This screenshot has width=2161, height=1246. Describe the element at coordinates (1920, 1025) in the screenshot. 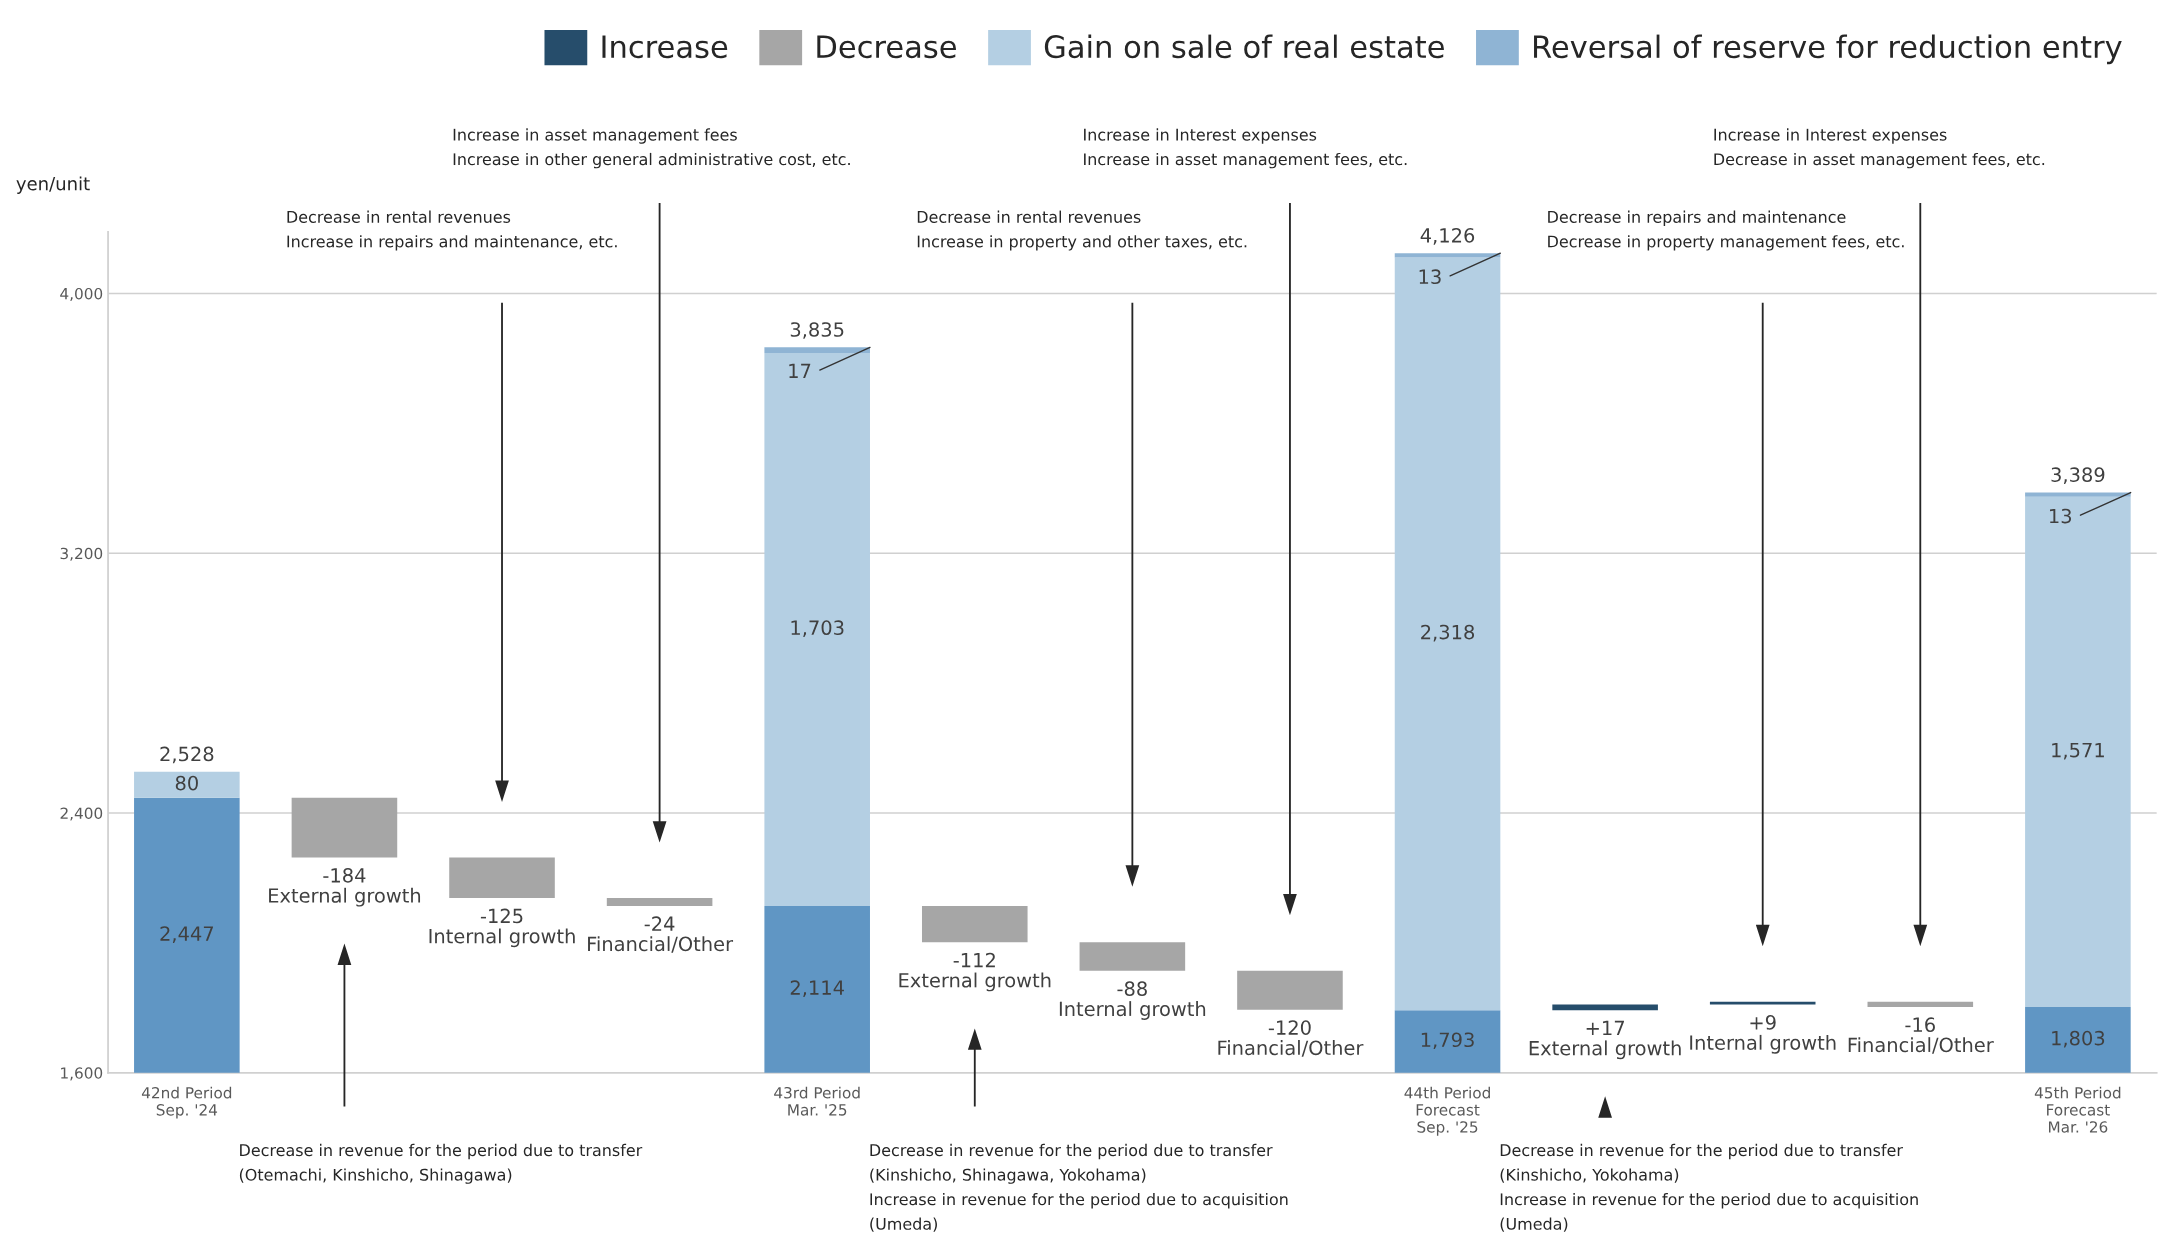

I see `data-label: -16` at that location.